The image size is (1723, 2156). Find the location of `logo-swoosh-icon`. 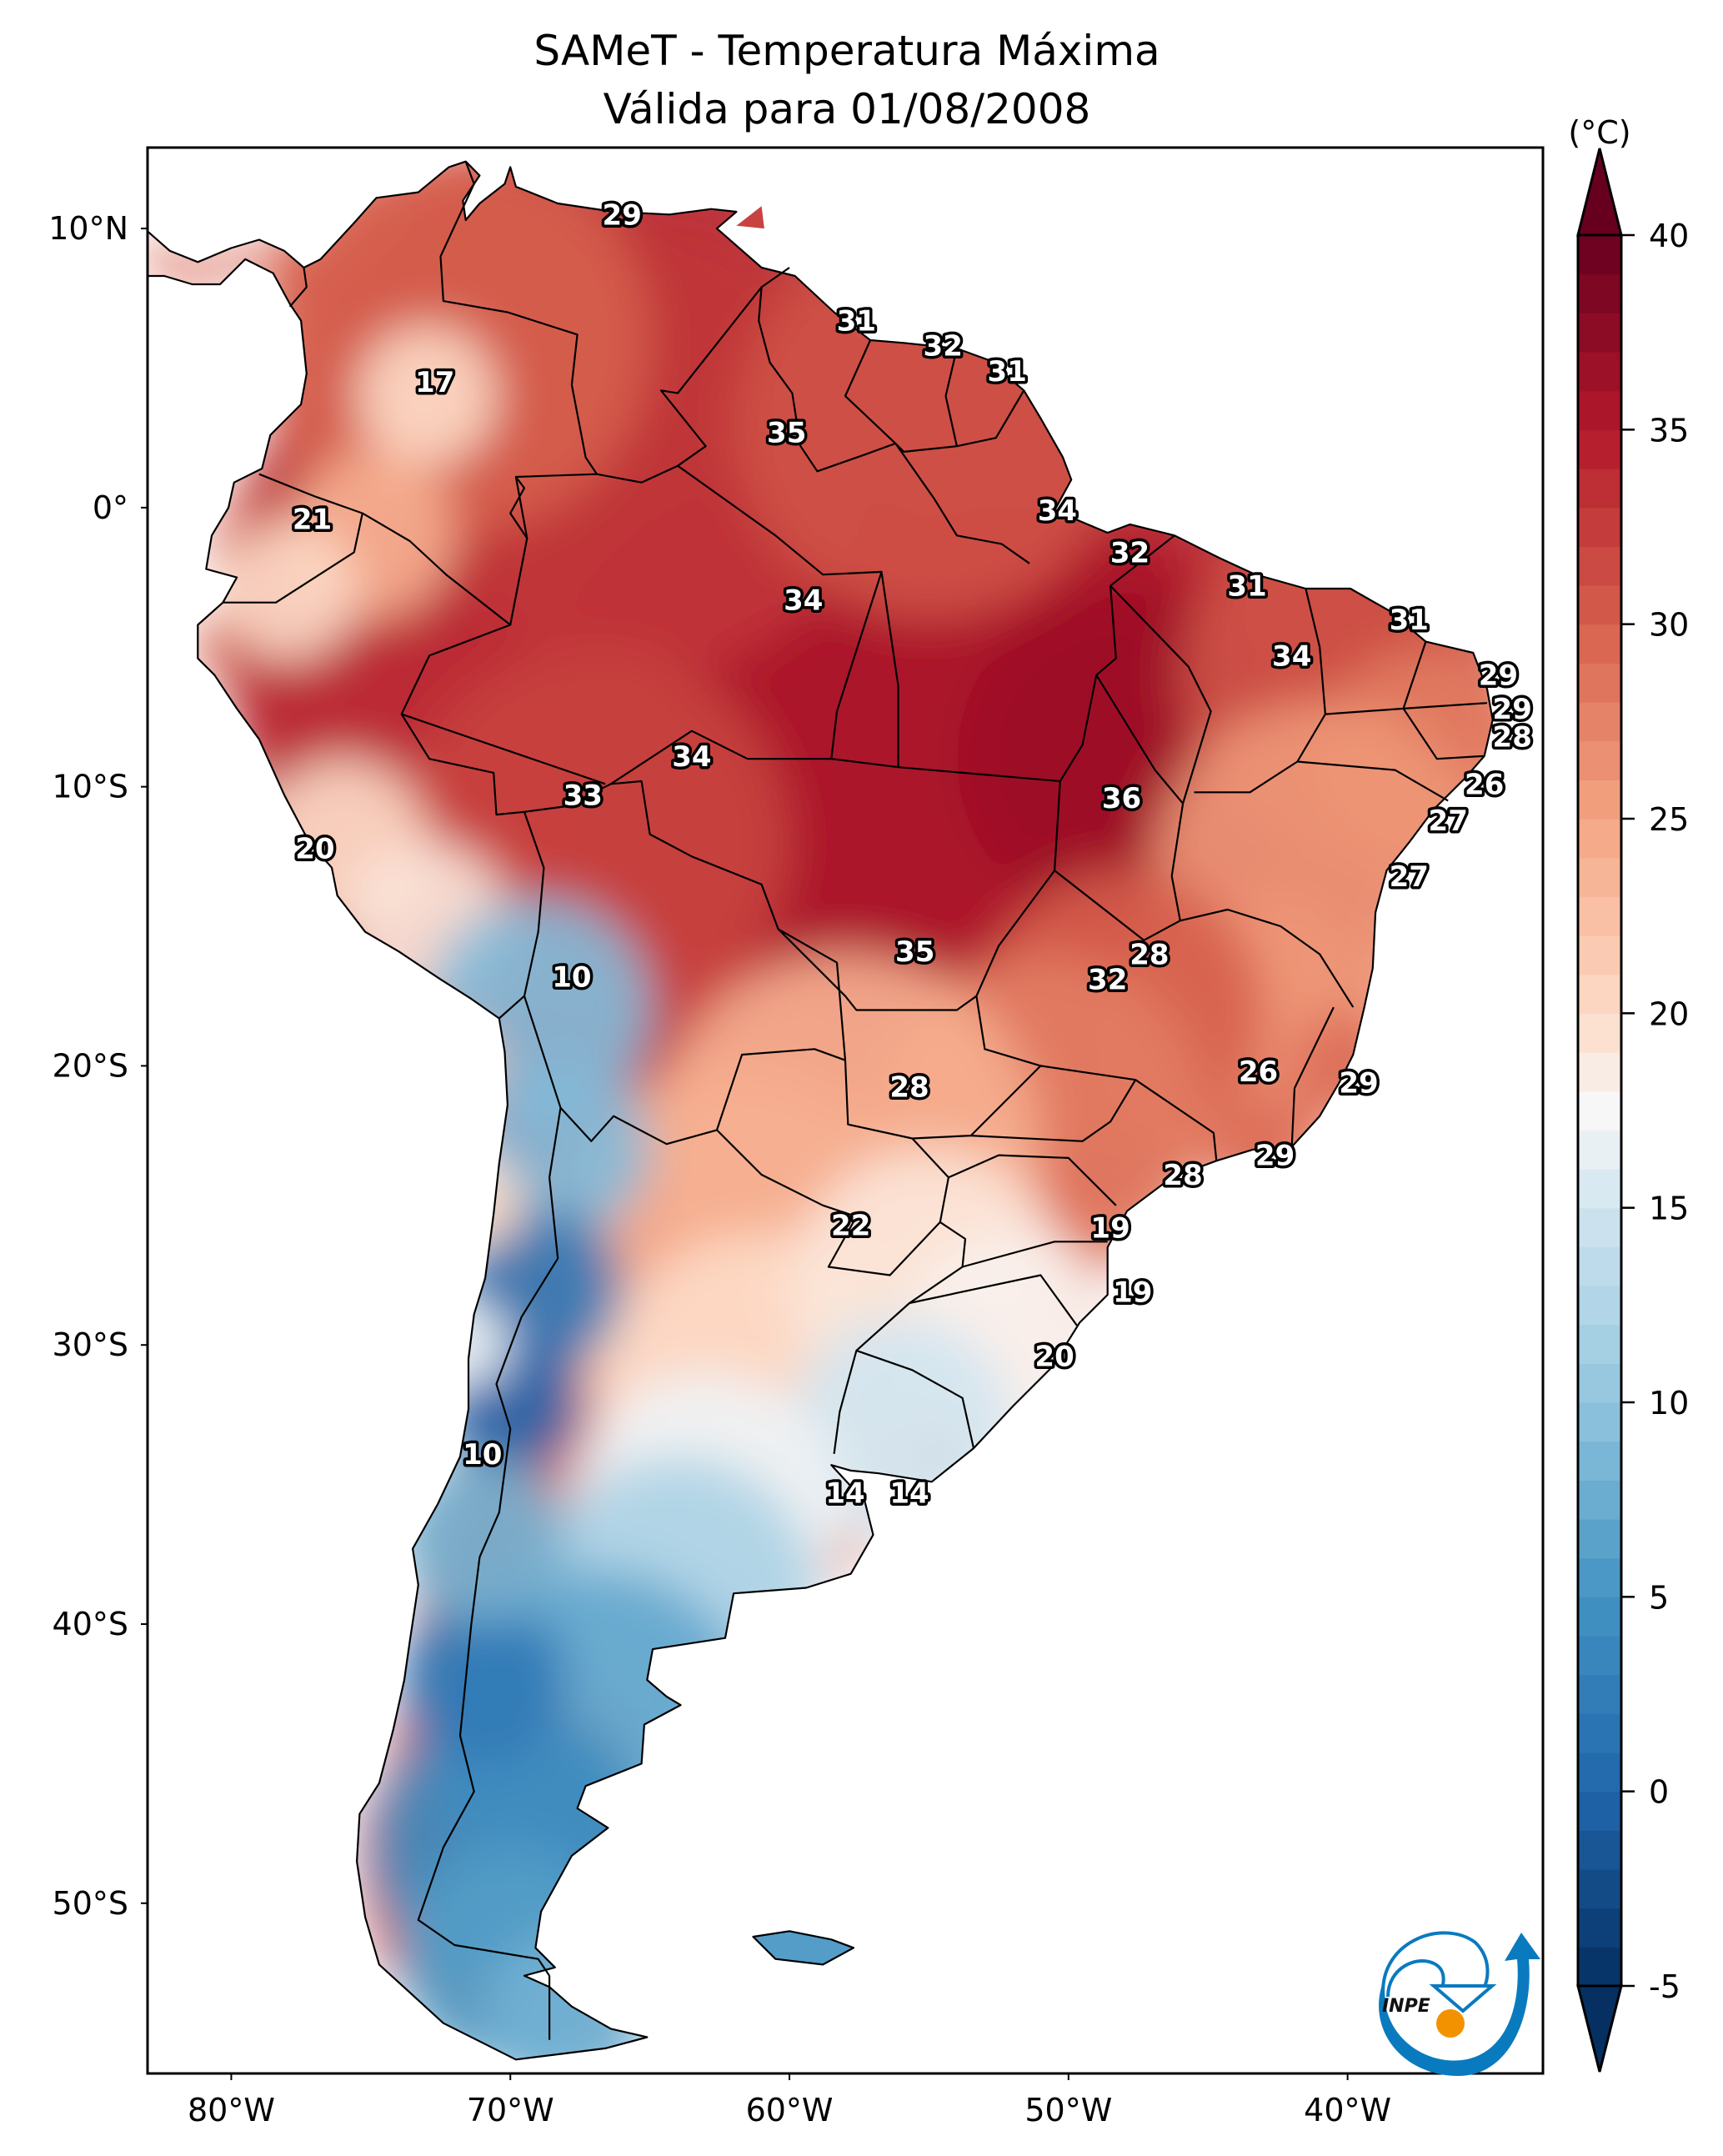

logo-swoosh-icon is located at coordinates (1459, 2004).